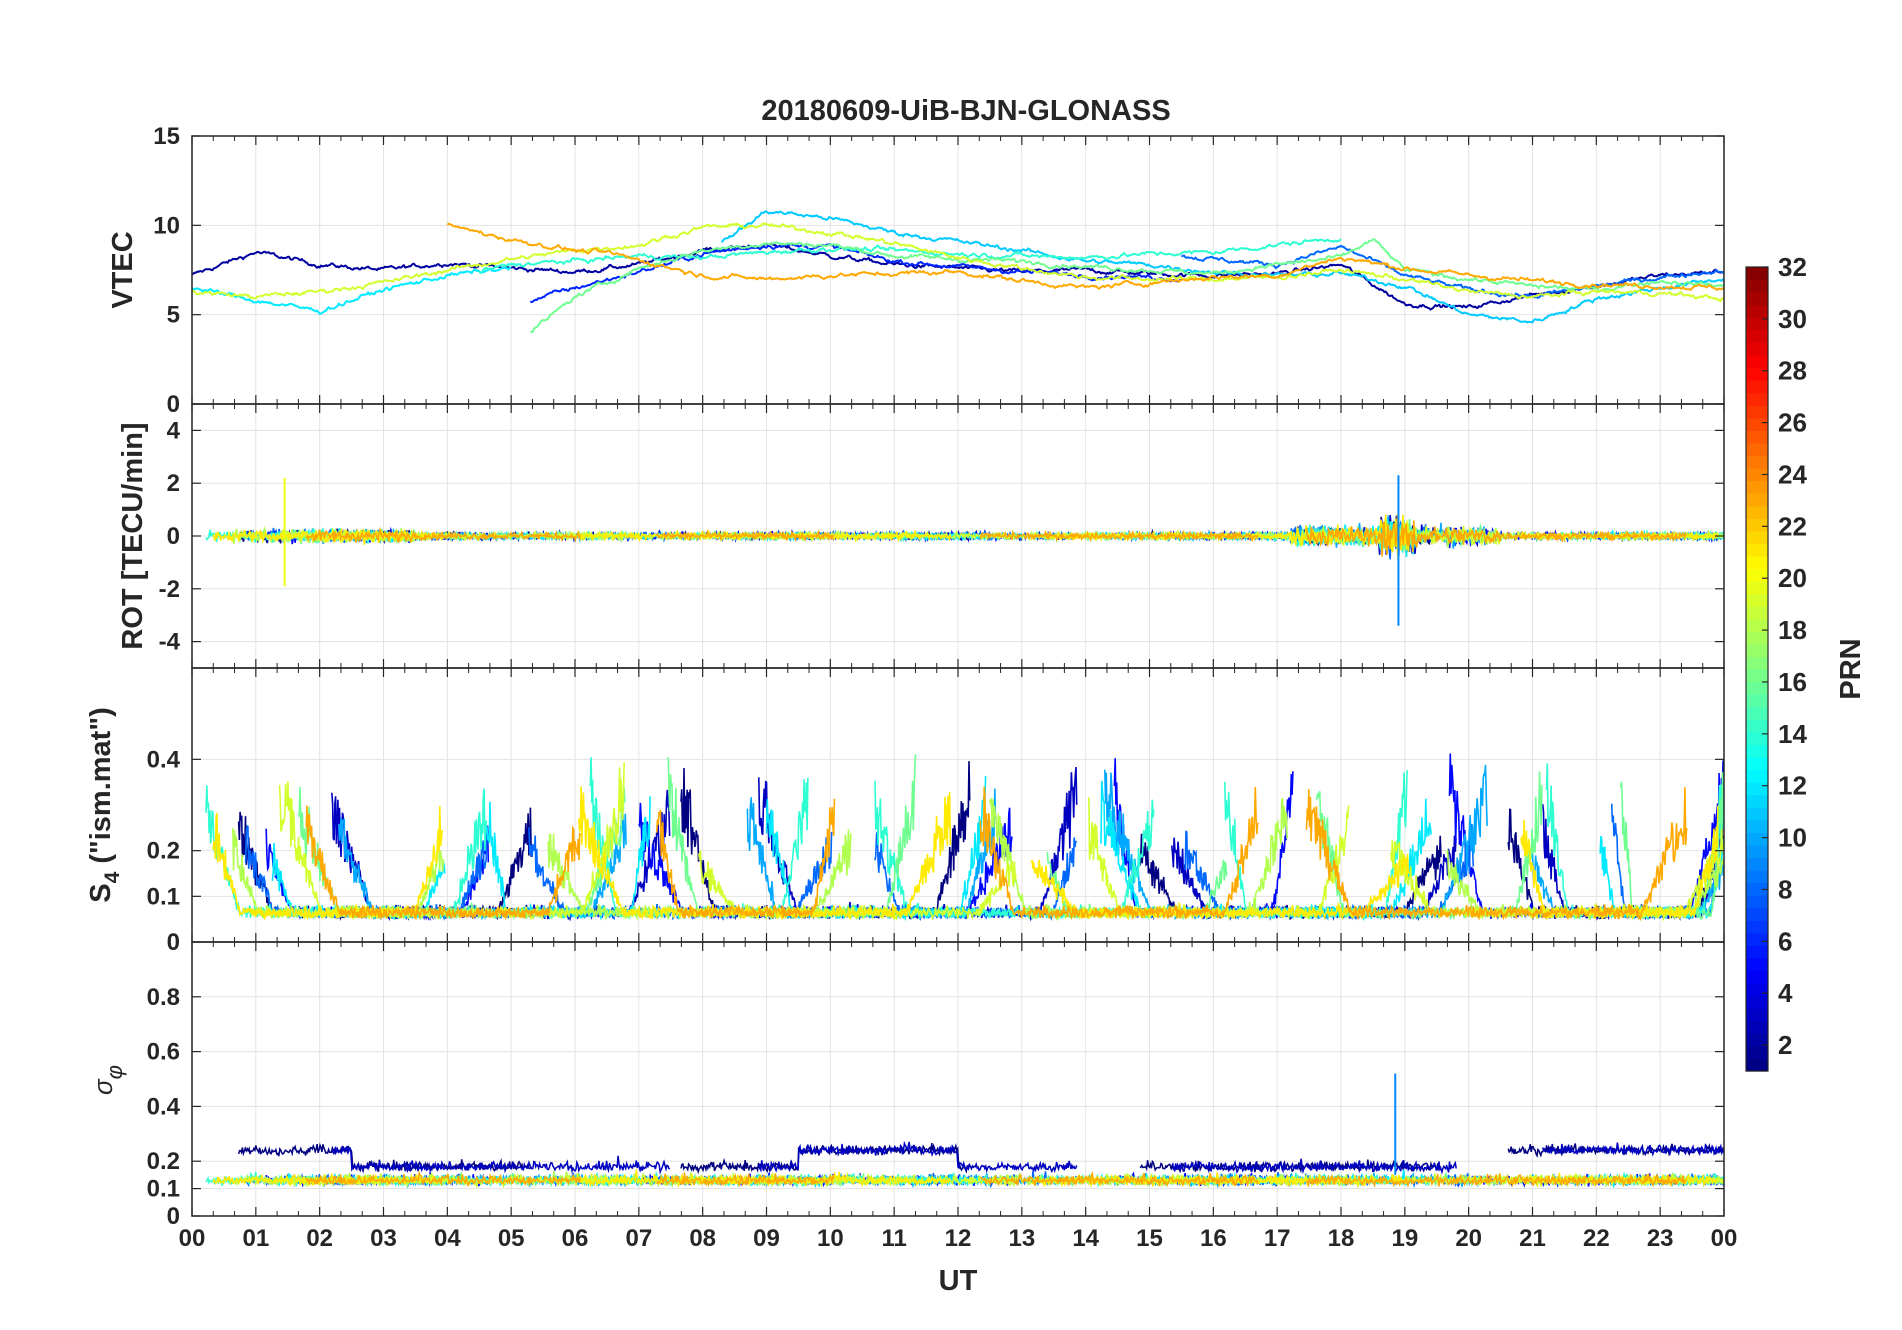  I want to click on y-tick-label: 2, so click(173, 483).